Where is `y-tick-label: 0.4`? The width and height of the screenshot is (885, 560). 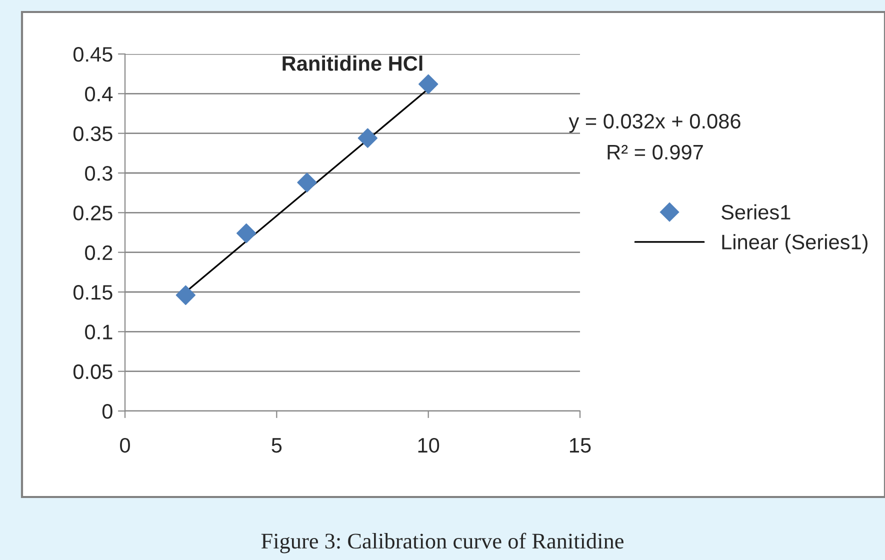
y-tick-label: 0.4 is located at coordinates (99, 94).